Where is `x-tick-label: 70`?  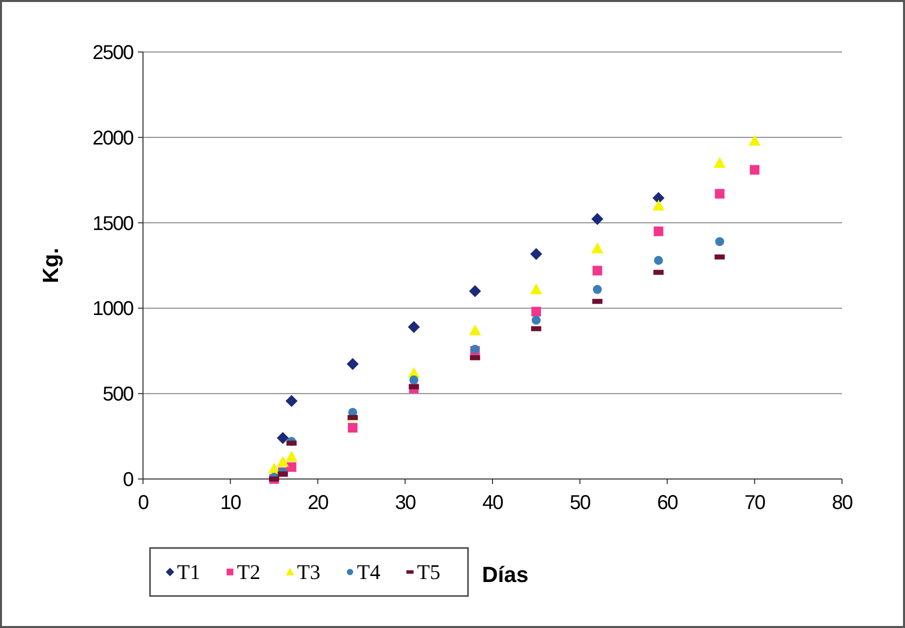
x-tick-label: 70 is located at coordinates (755, 503).